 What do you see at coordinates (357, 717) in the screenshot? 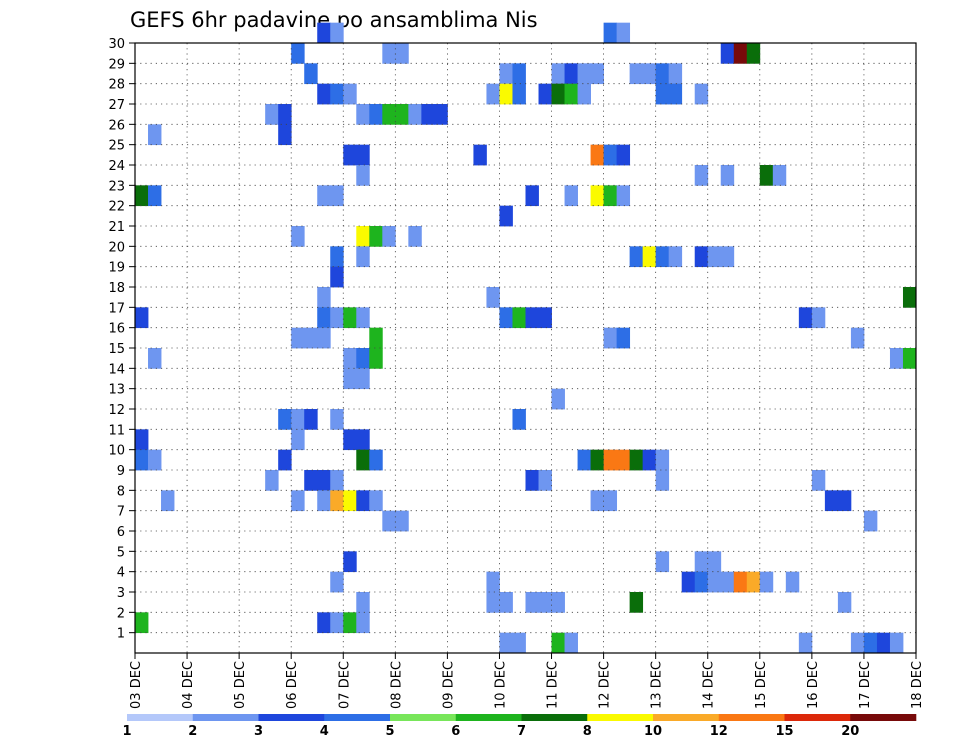
I see `legend-swatch` at bounding box center [357, 717].